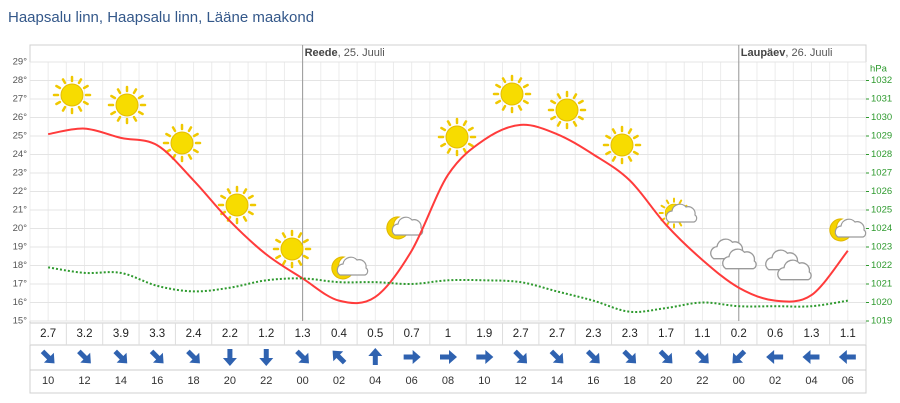 This screenshot has width=900, height=403. What do you see at coordinates (848, 381) in the screenshot?
I see `hour-label: 06` at bounding box center [848, 381].